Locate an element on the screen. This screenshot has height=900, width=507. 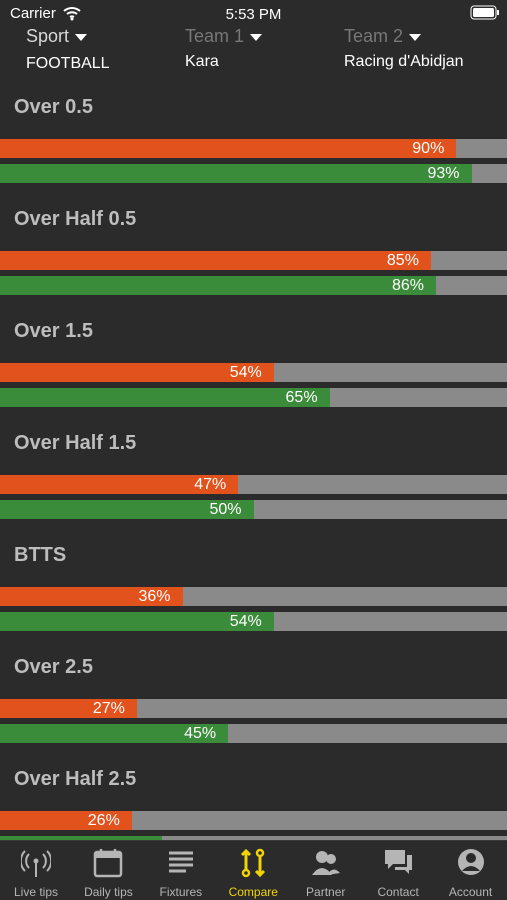
tab-button: Fixtures is located at coordinates (181, 870).